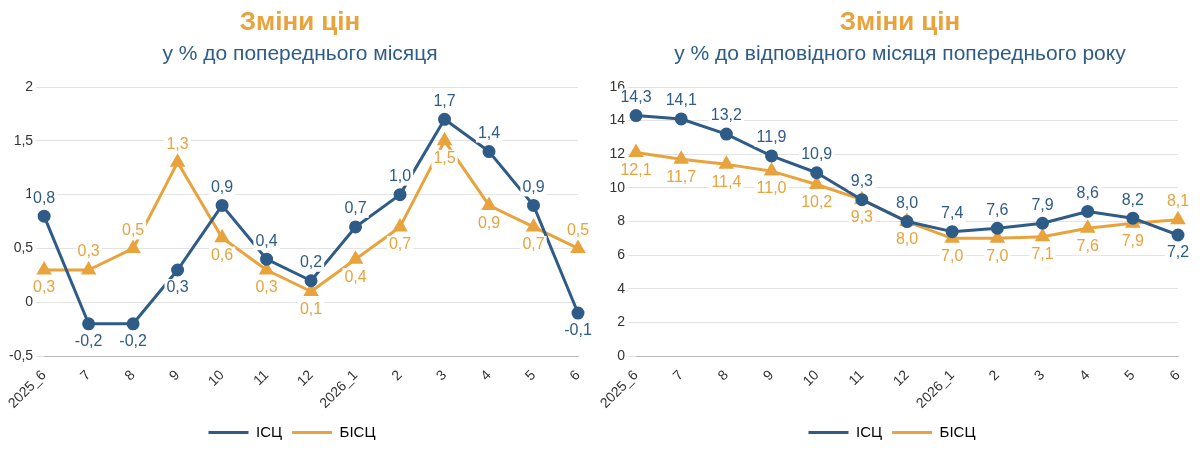  I want to click on y-tick-label: 12, so click(617, 153).